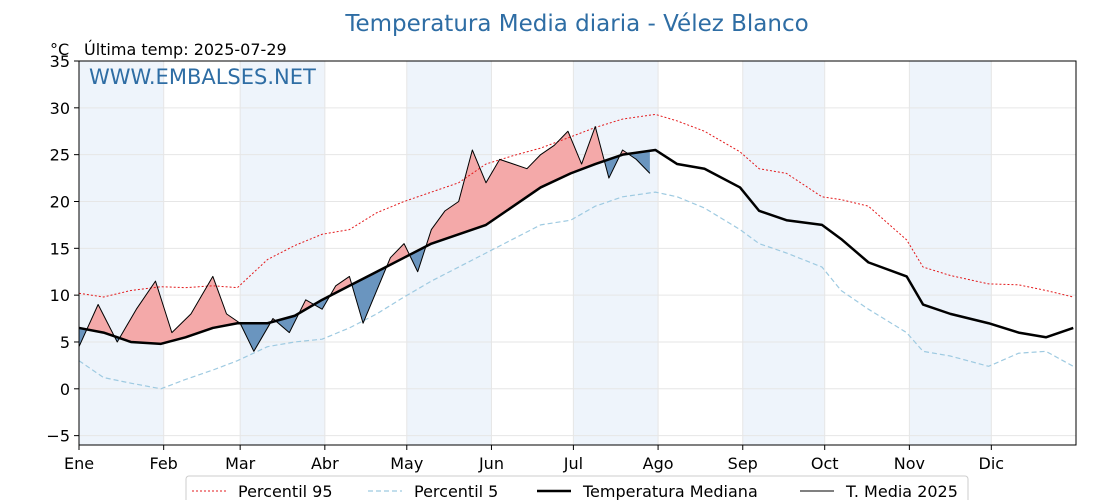 The image size is (1120, 500). What do you see at coordinates (491, 463) in the screenshot?
I see `x-tick-label-5: Jun` at bounding box center [491, 463].